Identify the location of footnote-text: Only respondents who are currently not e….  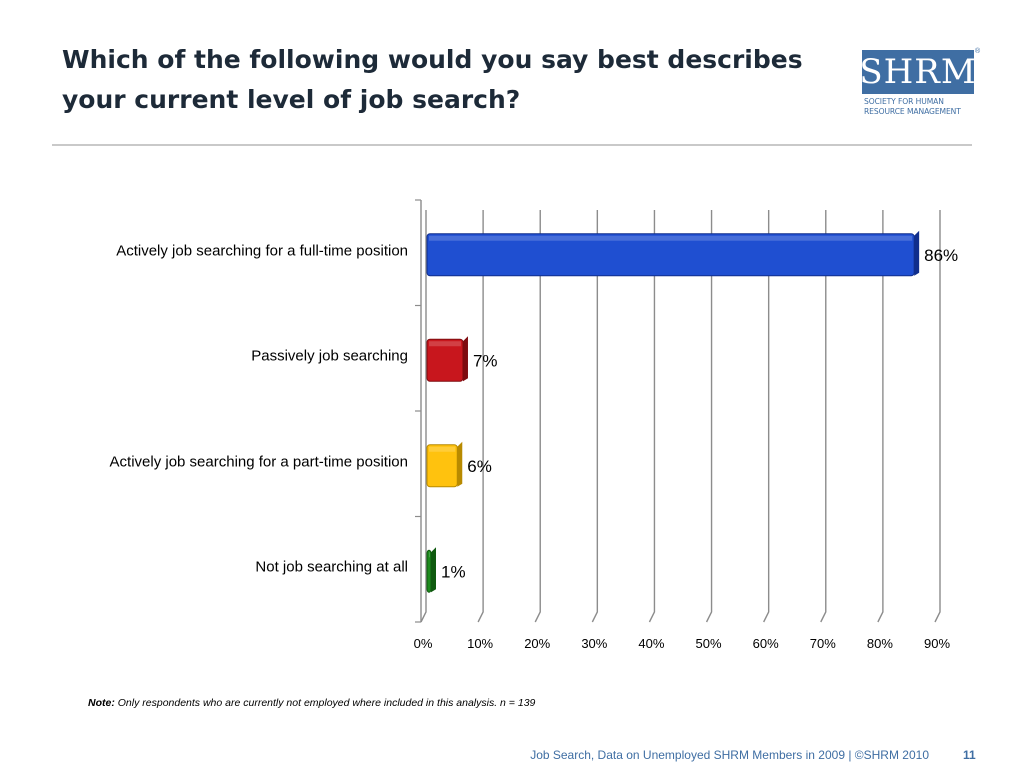
(325, 703).